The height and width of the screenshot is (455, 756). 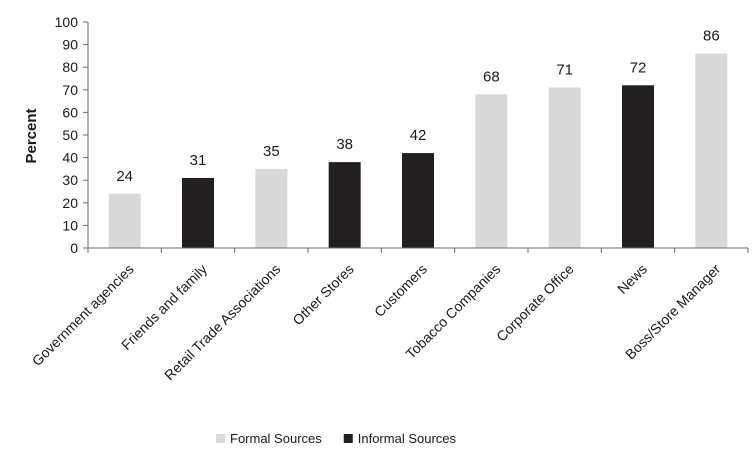 What do you see at coordinates (348, 438) in the screenshot?
I see `legend-swatch-informal` at bounding box center [348, 438].